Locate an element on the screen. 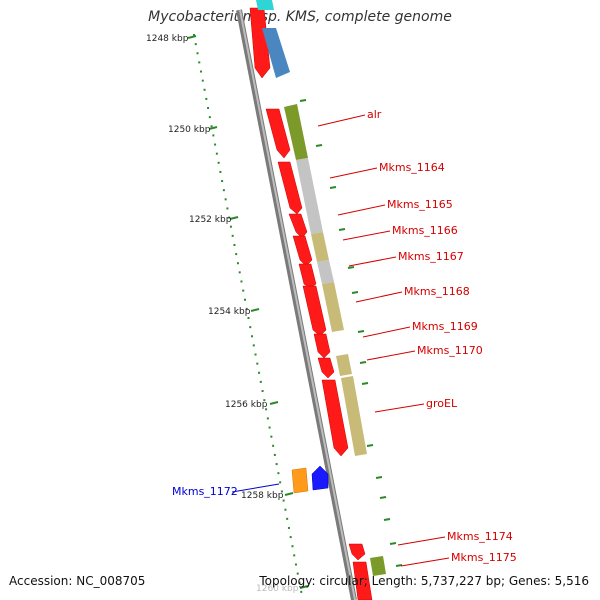 Image resolution: width=600 pixels, height=600 pixels. ruler-label: 1258 kbp is located at coordinates (262, 496).